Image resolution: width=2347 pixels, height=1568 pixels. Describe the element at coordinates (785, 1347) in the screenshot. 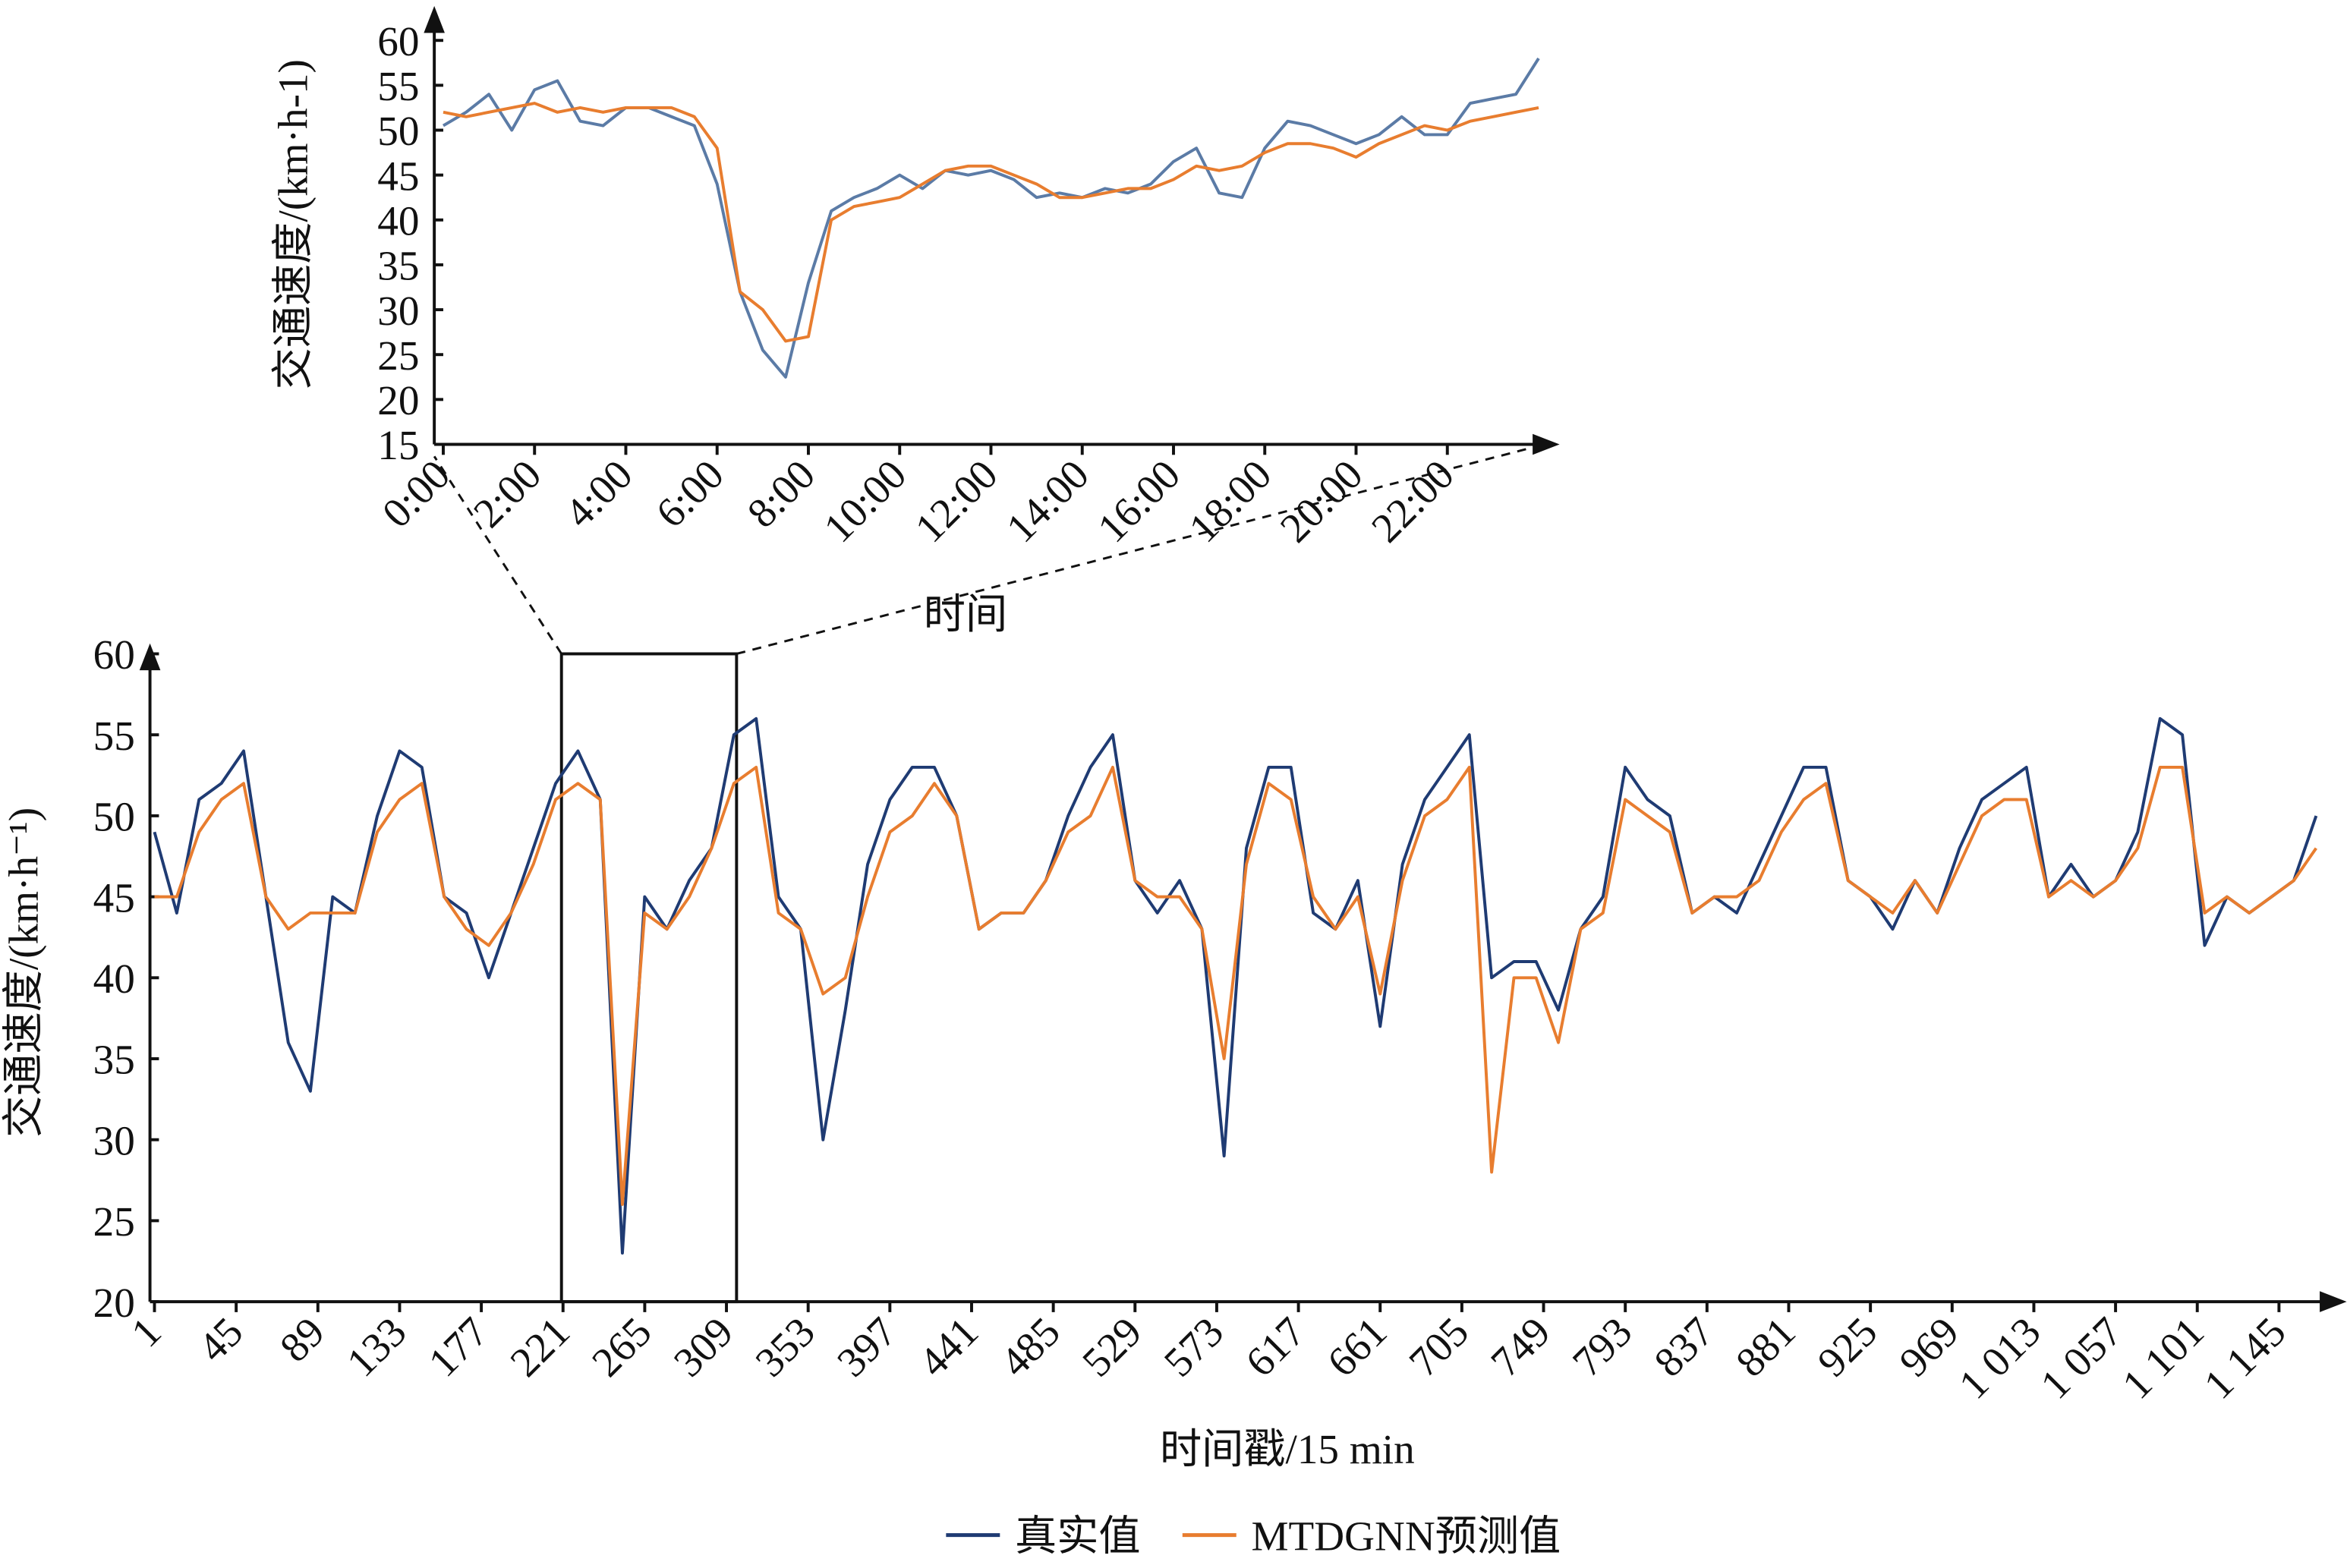

I see `x-tick-label: 353` at that location.